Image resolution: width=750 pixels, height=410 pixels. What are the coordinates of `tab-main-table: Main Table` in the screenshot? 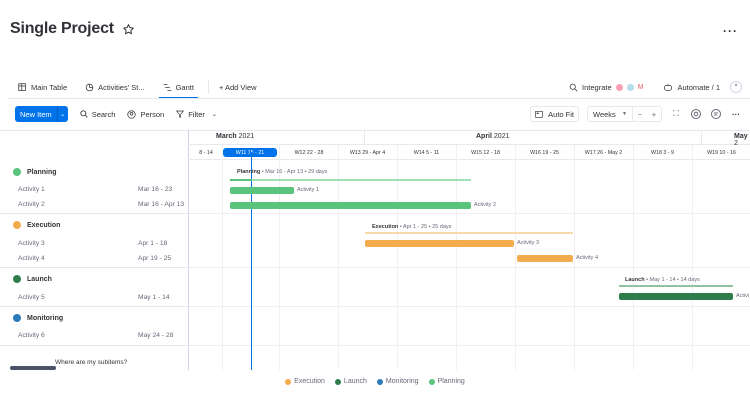 It's located at (42, 87).